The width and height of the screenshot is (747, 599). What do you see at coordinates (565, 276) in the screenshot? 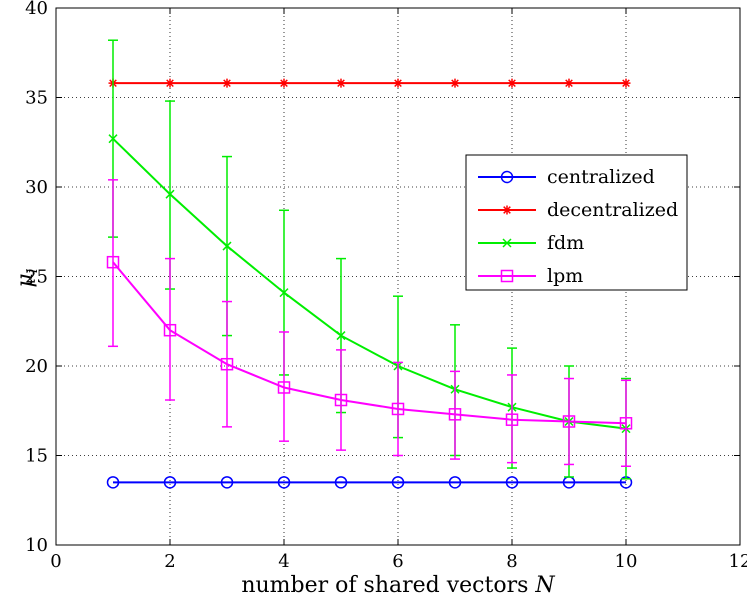
I see `legend-label: lpm` at bounding box center [565, 276].